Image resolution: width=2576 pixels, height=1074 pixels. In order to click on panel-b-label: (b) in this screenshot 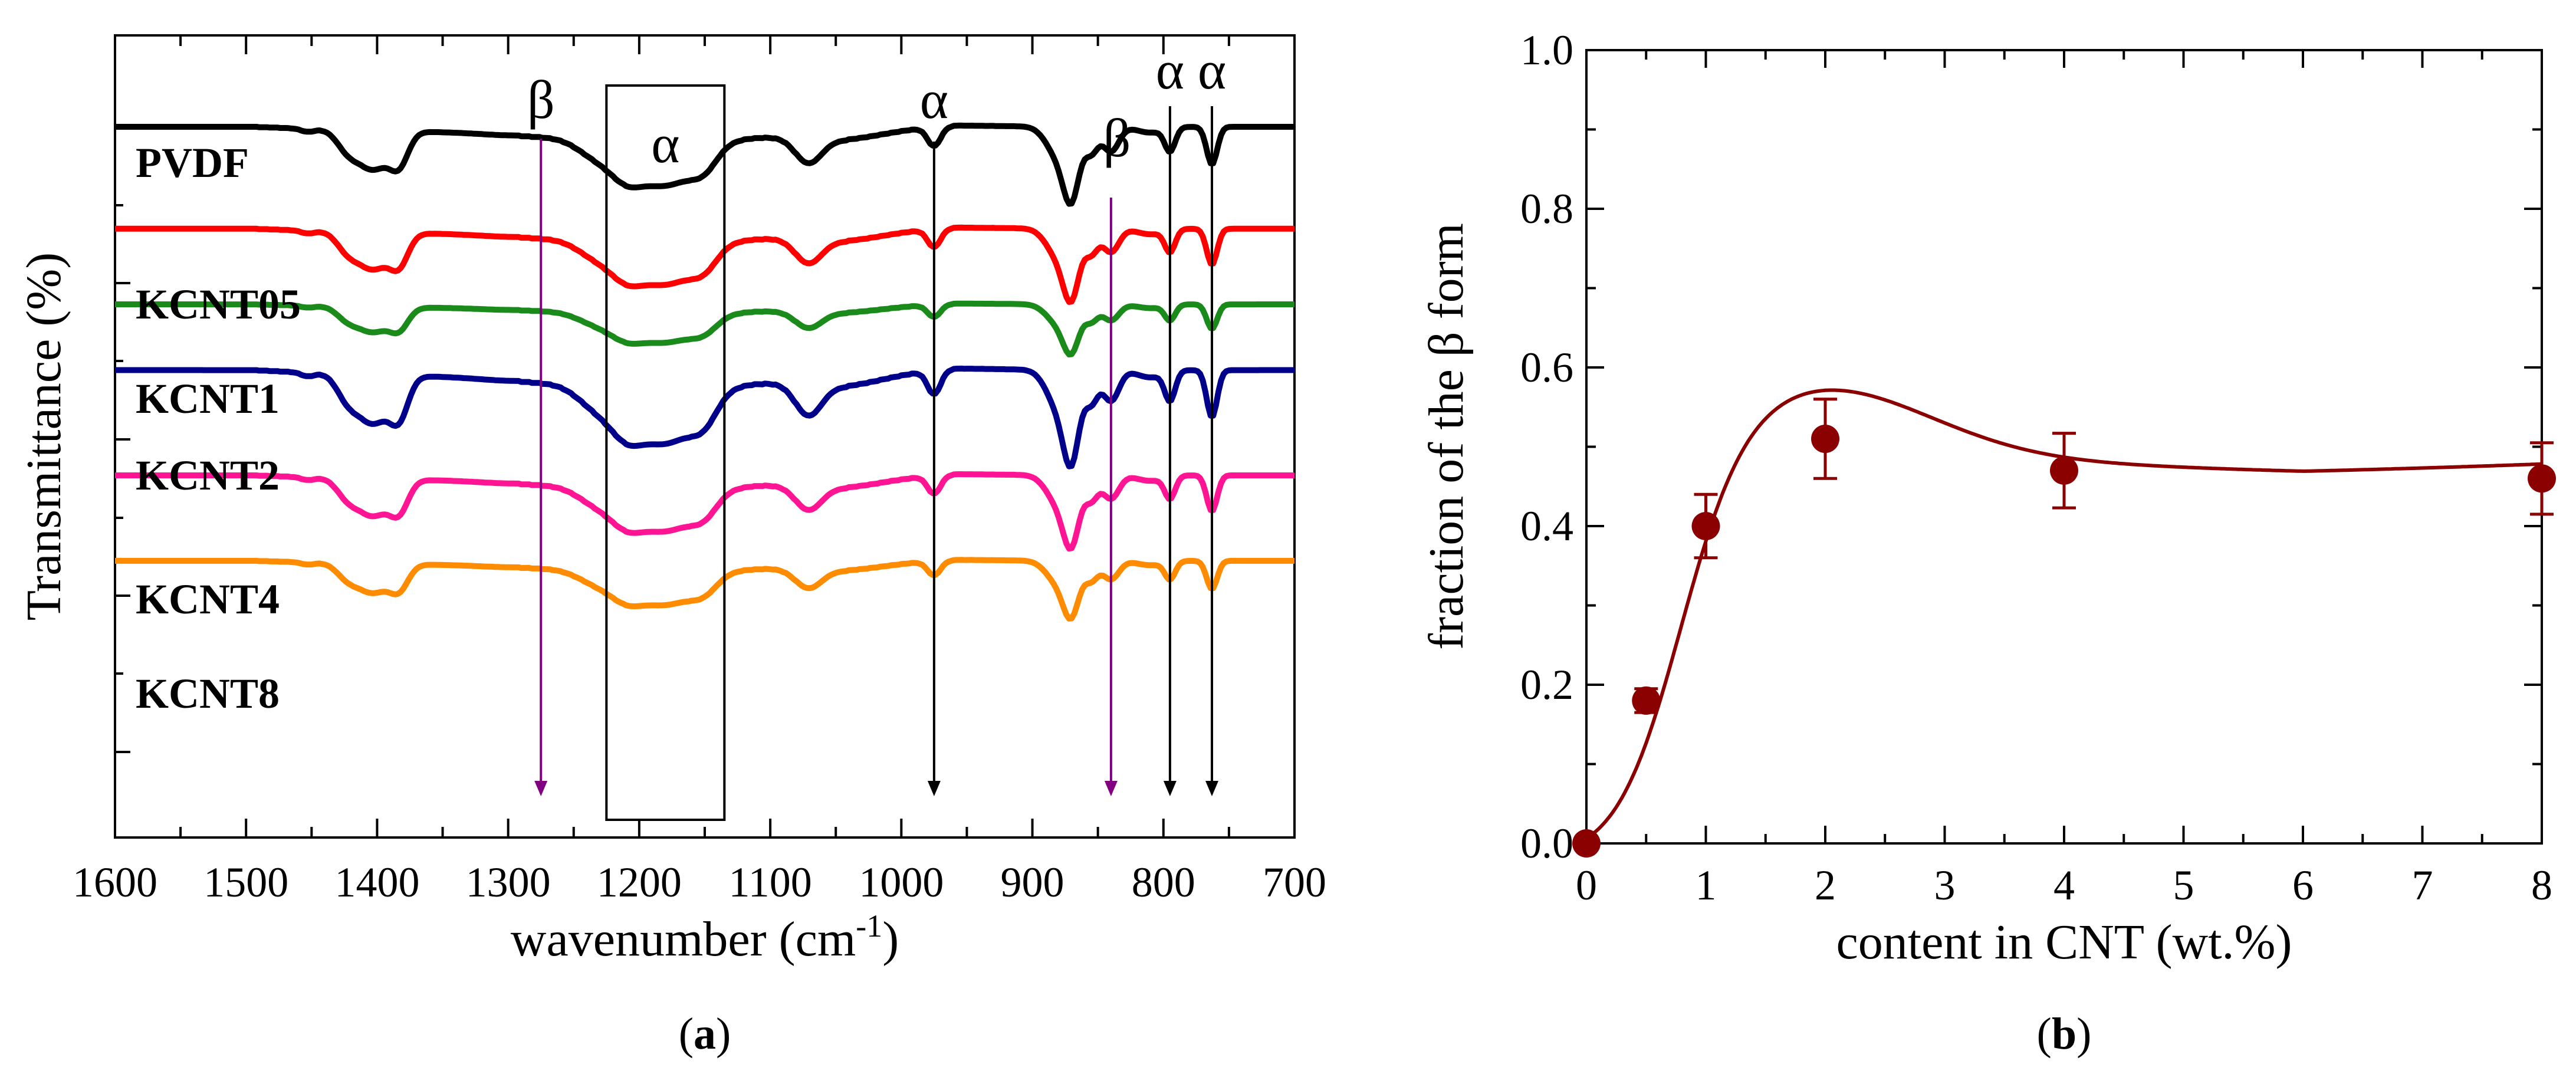, I will do `click(2064, 1034)`.